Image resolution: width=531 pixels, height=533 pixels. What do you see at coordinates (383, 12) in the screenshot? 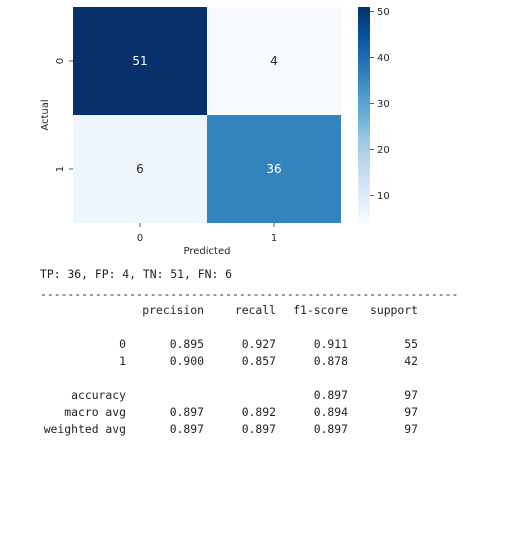
I see `colorbar-tick-label: 50` at bounding box center [383, 12].